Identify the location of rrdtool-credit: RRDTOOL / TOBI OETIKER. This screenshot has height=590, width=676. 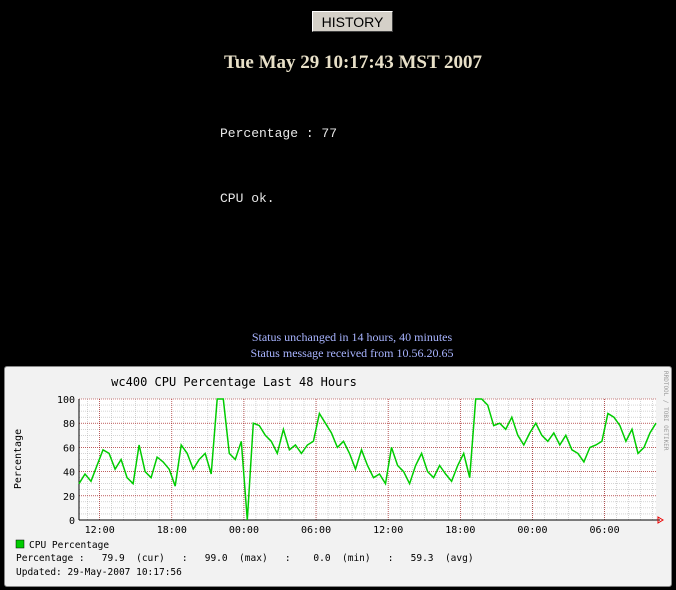
(665, 411).